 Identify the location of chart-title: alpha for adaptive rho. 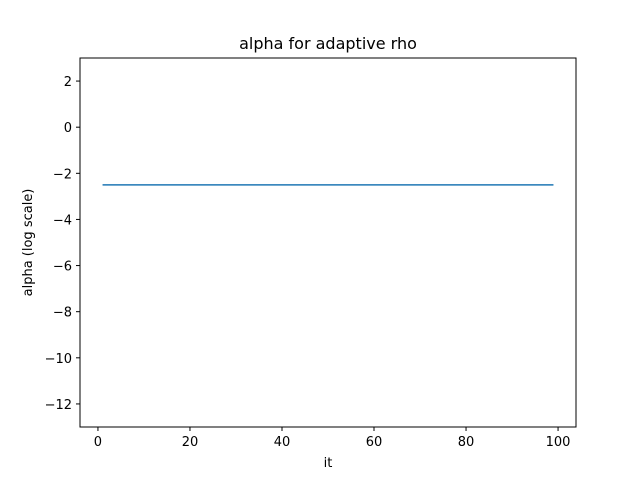
(328, 43).